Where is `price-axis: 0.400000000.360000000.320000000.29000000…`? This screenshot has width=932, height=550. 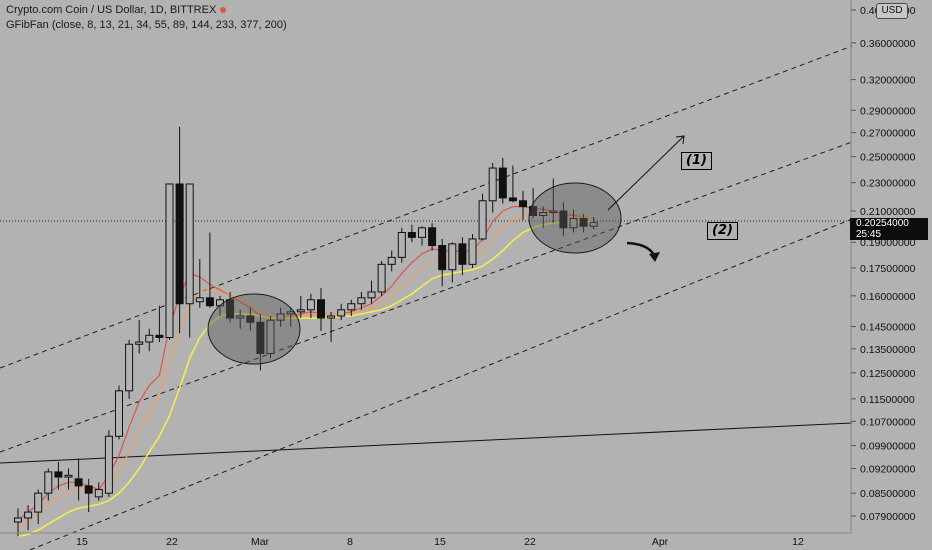 price-axis: 0.400000000.360000000.320000000.29000000… is located at coordinates (883, 264).